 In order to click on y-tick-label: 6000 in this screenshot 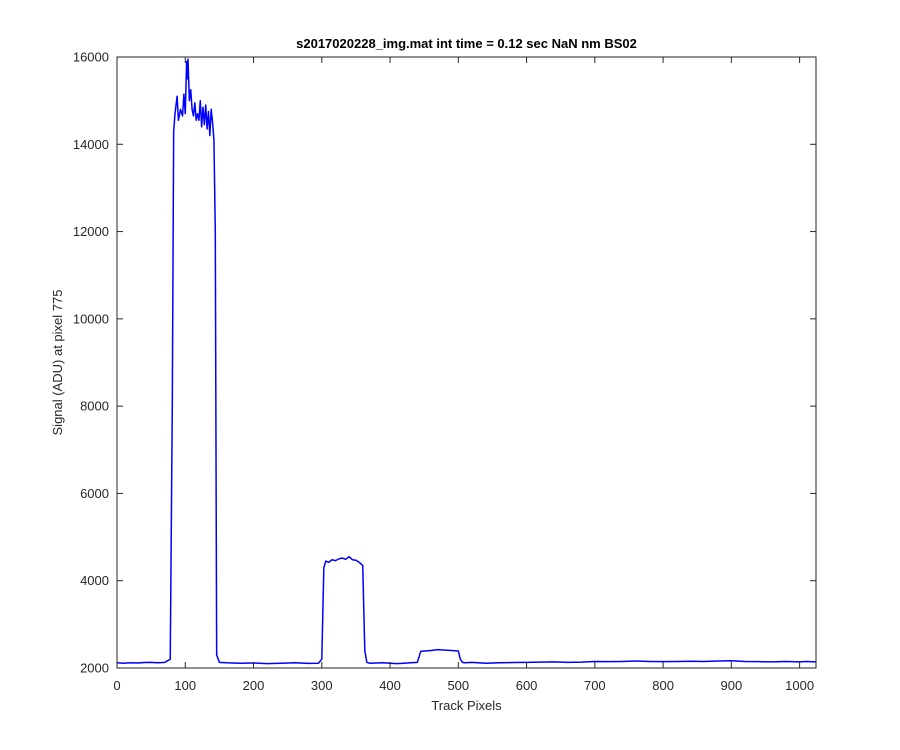, I will do `click(94, 493)`.